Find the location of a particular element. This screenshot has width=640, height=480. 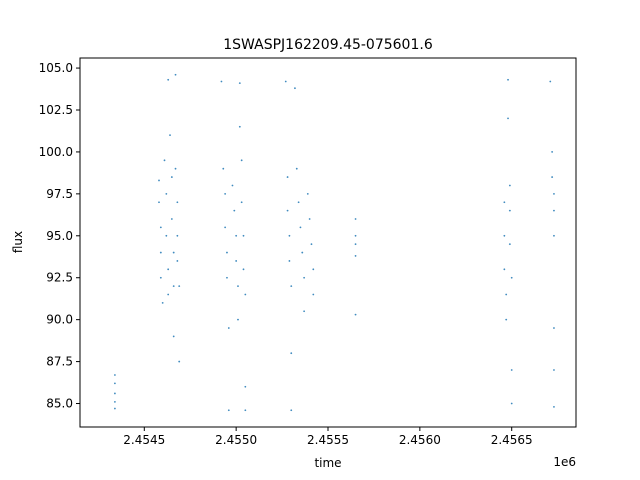

x-tick-label: 2.4560 is located at coordinates (420, 440).